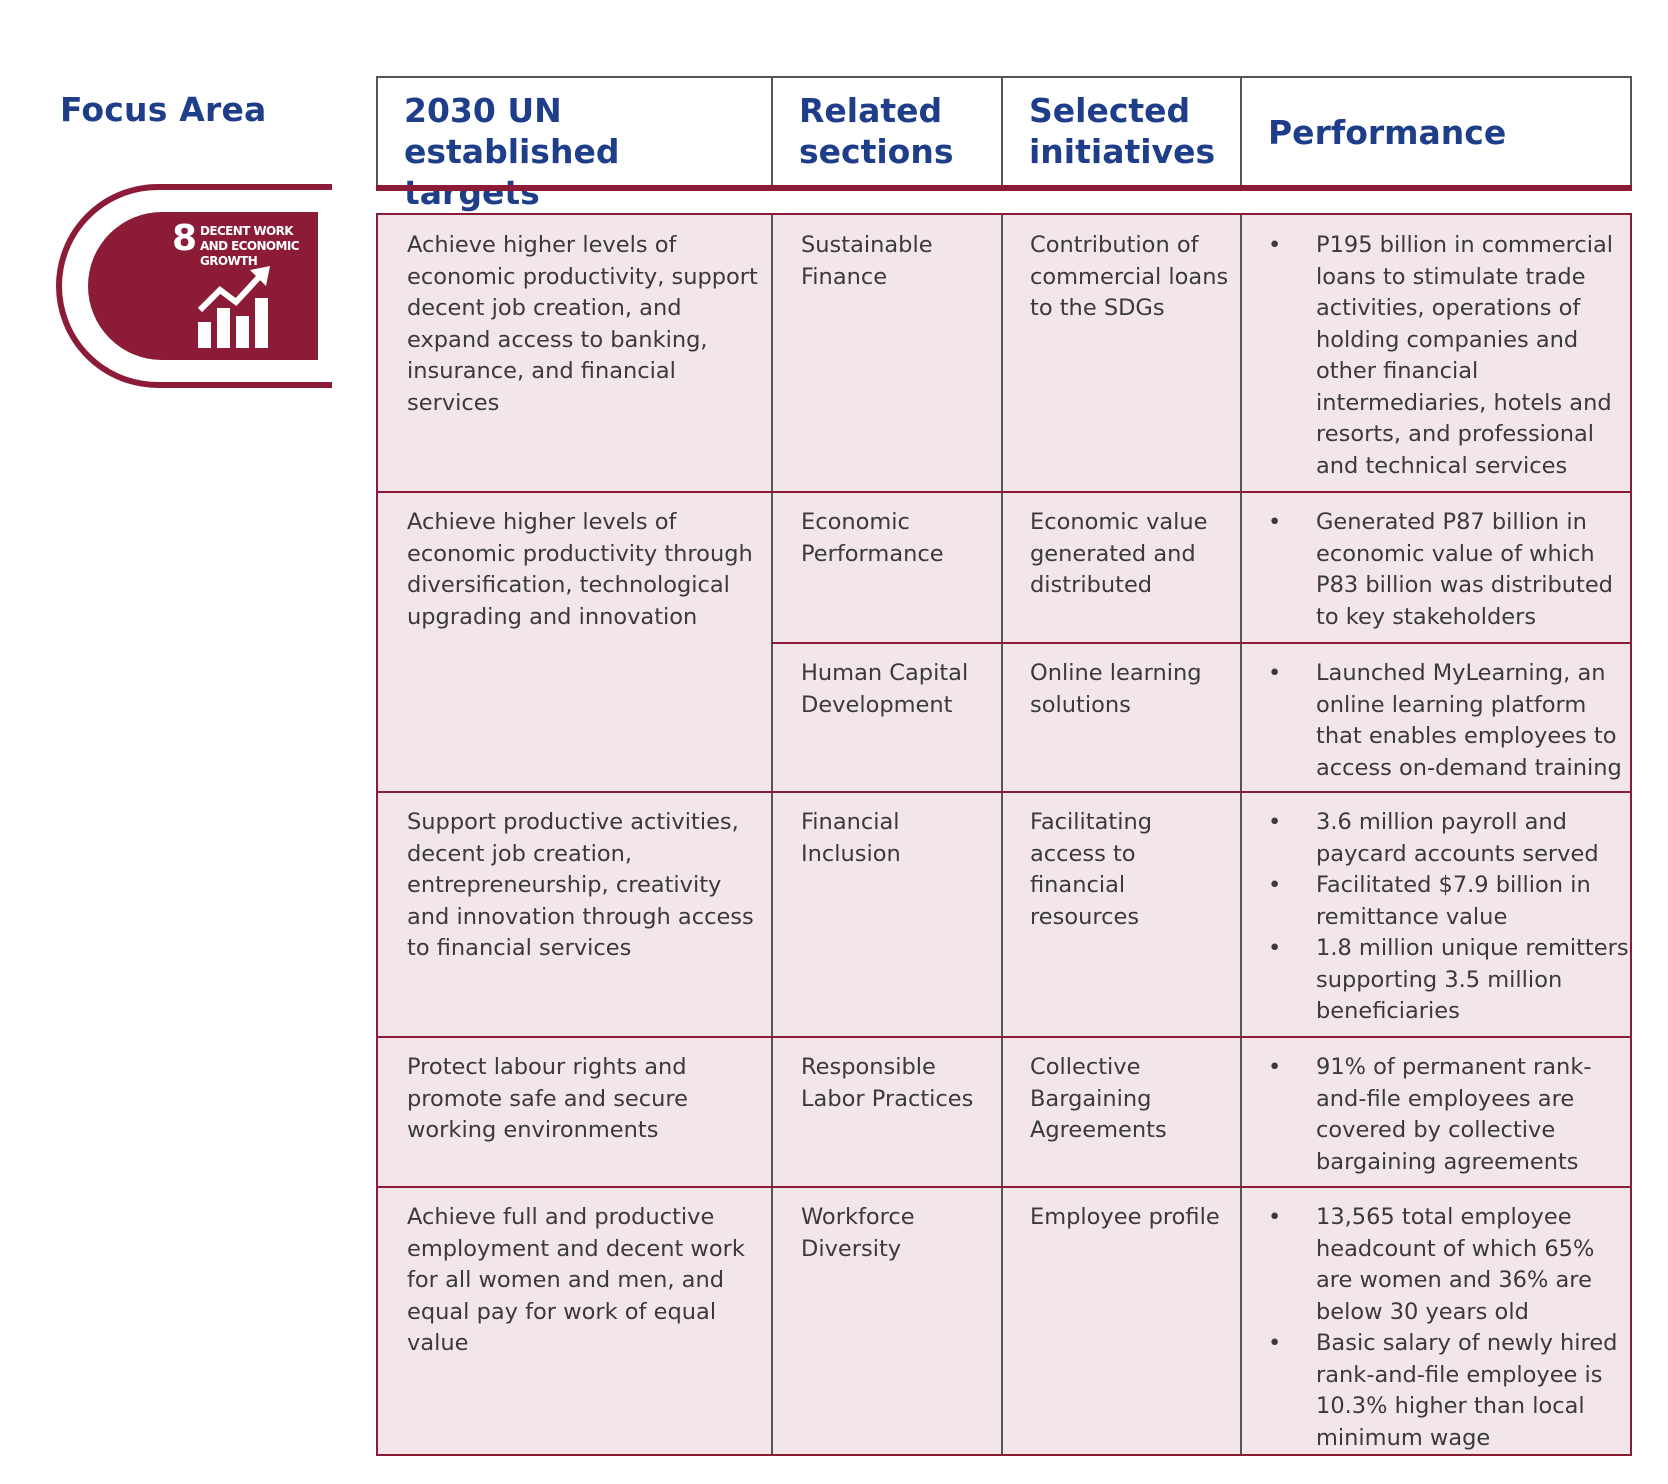  What do you see at coordinates (1125, 1217) in the screenshot?
I see `initiative-cell: Employee profile` at bounding box center [1125, 1217].